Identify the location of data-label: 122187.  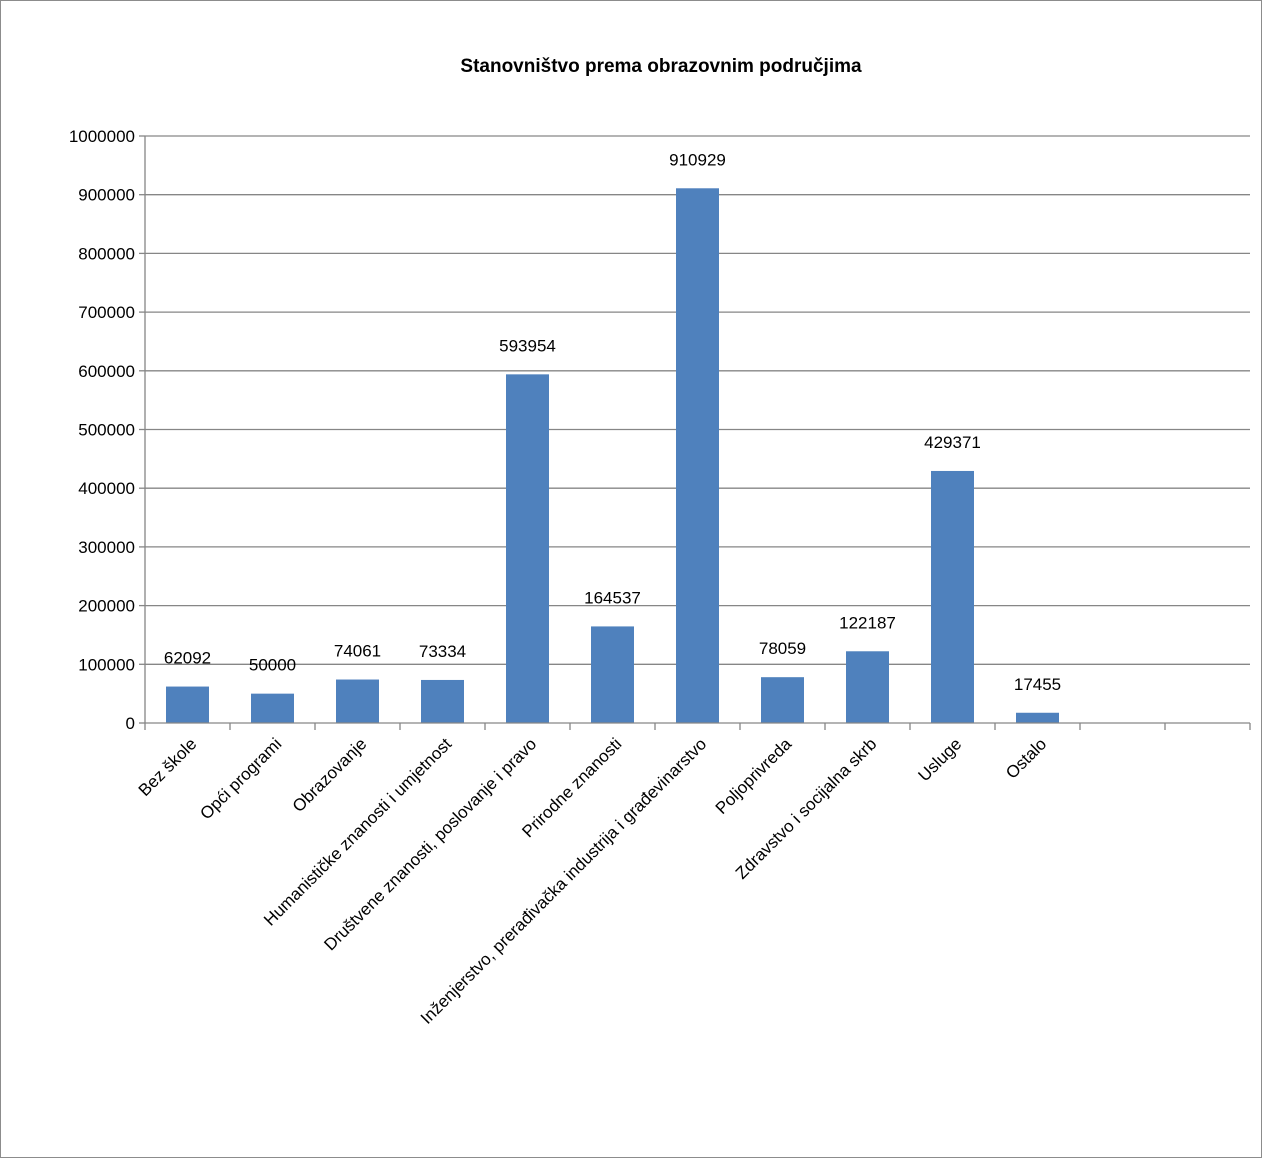
(867, 622).